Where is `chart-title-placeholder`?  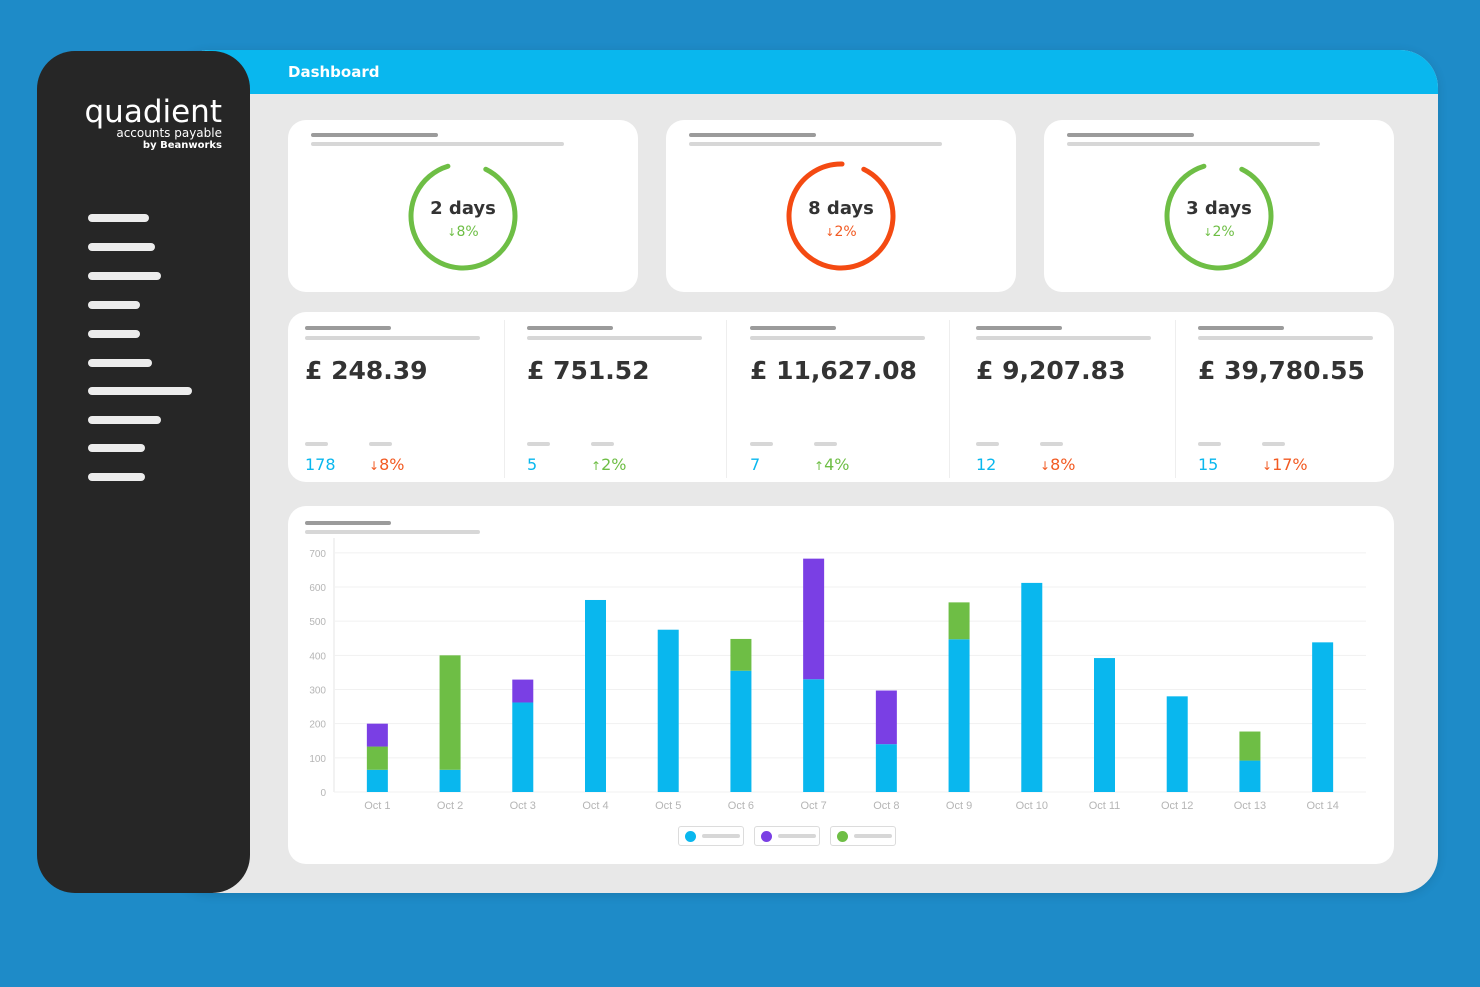
chart-title-placeholder is located at coordinates (348, 523).